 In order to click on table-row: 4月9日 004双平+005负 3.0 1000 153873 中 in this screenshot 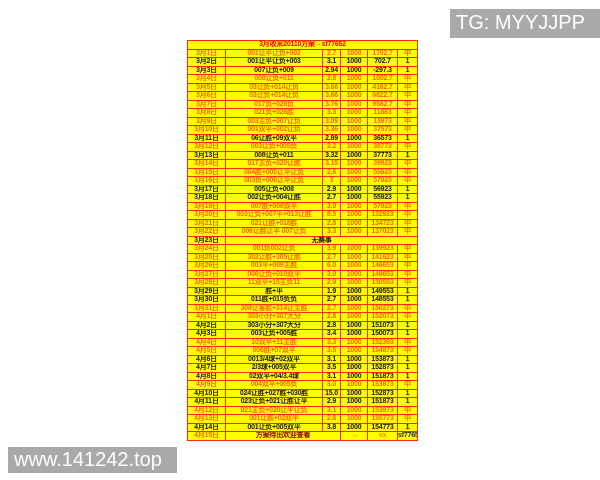, I will do `click(303, 385)`.